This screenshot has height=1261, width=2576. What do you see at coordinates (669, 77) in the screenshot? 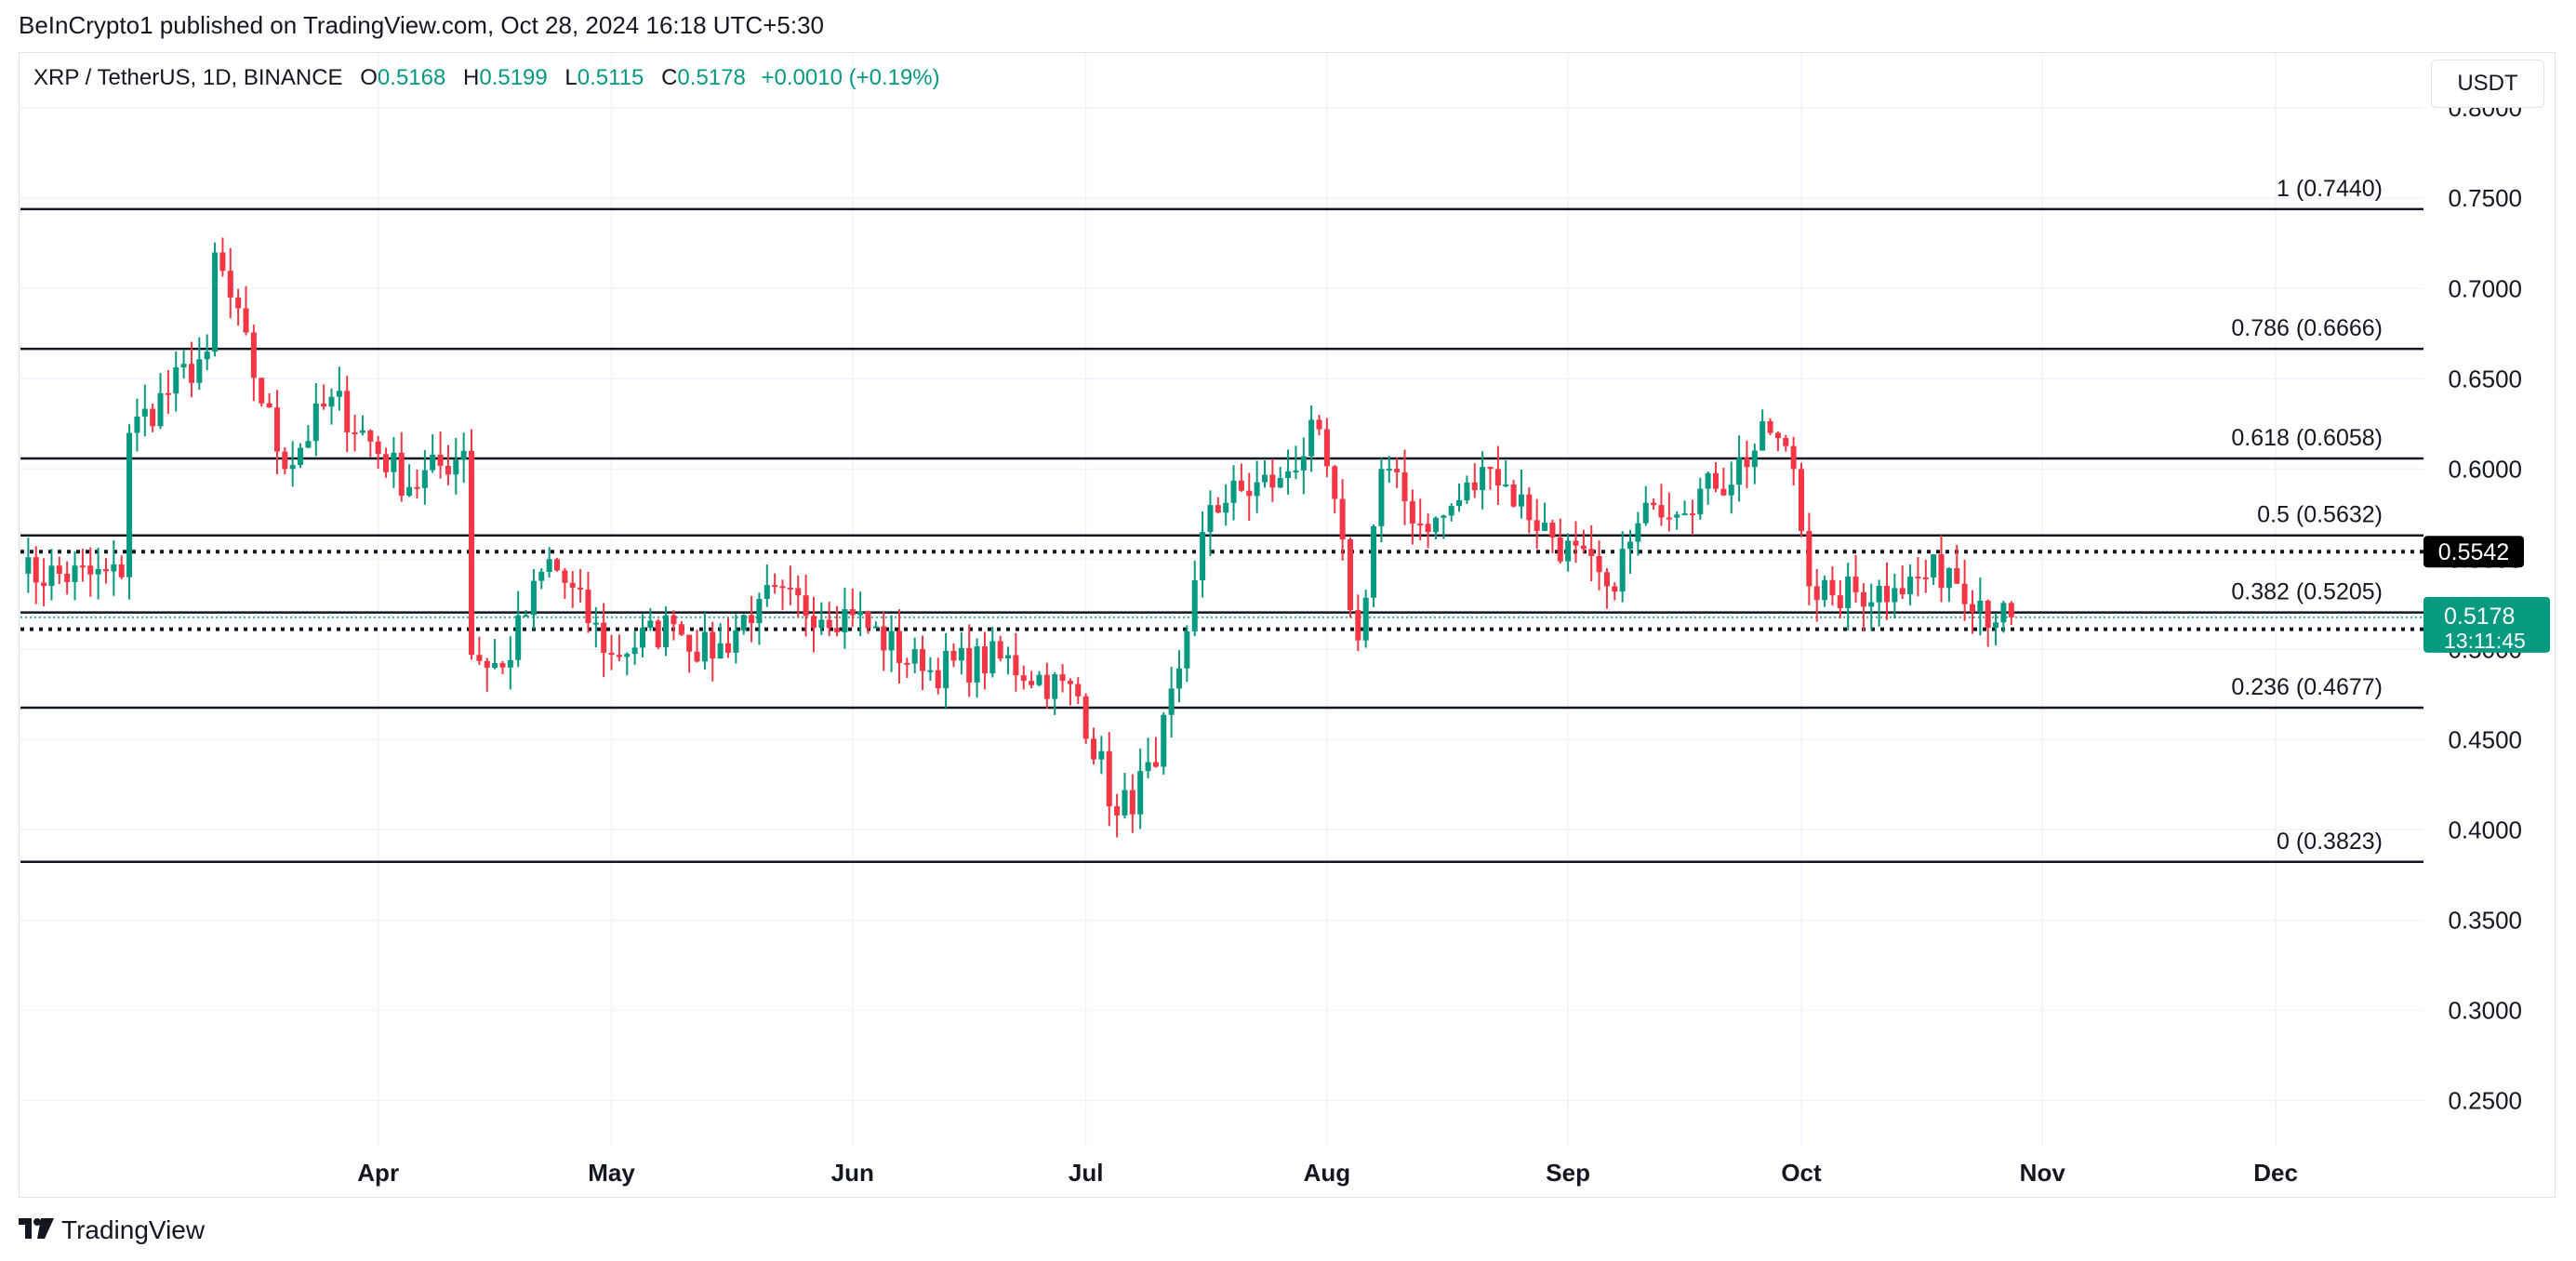
I see `close-label: C` at bounding box center [669, 77].